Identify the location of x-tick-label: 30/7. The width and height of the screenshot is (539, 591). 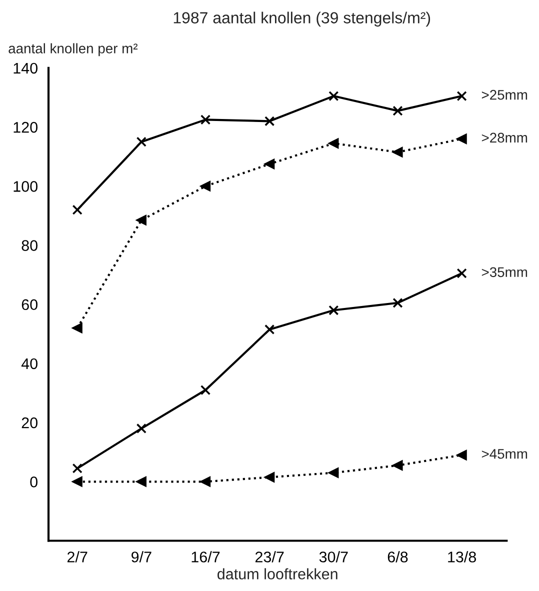
(333, 556).